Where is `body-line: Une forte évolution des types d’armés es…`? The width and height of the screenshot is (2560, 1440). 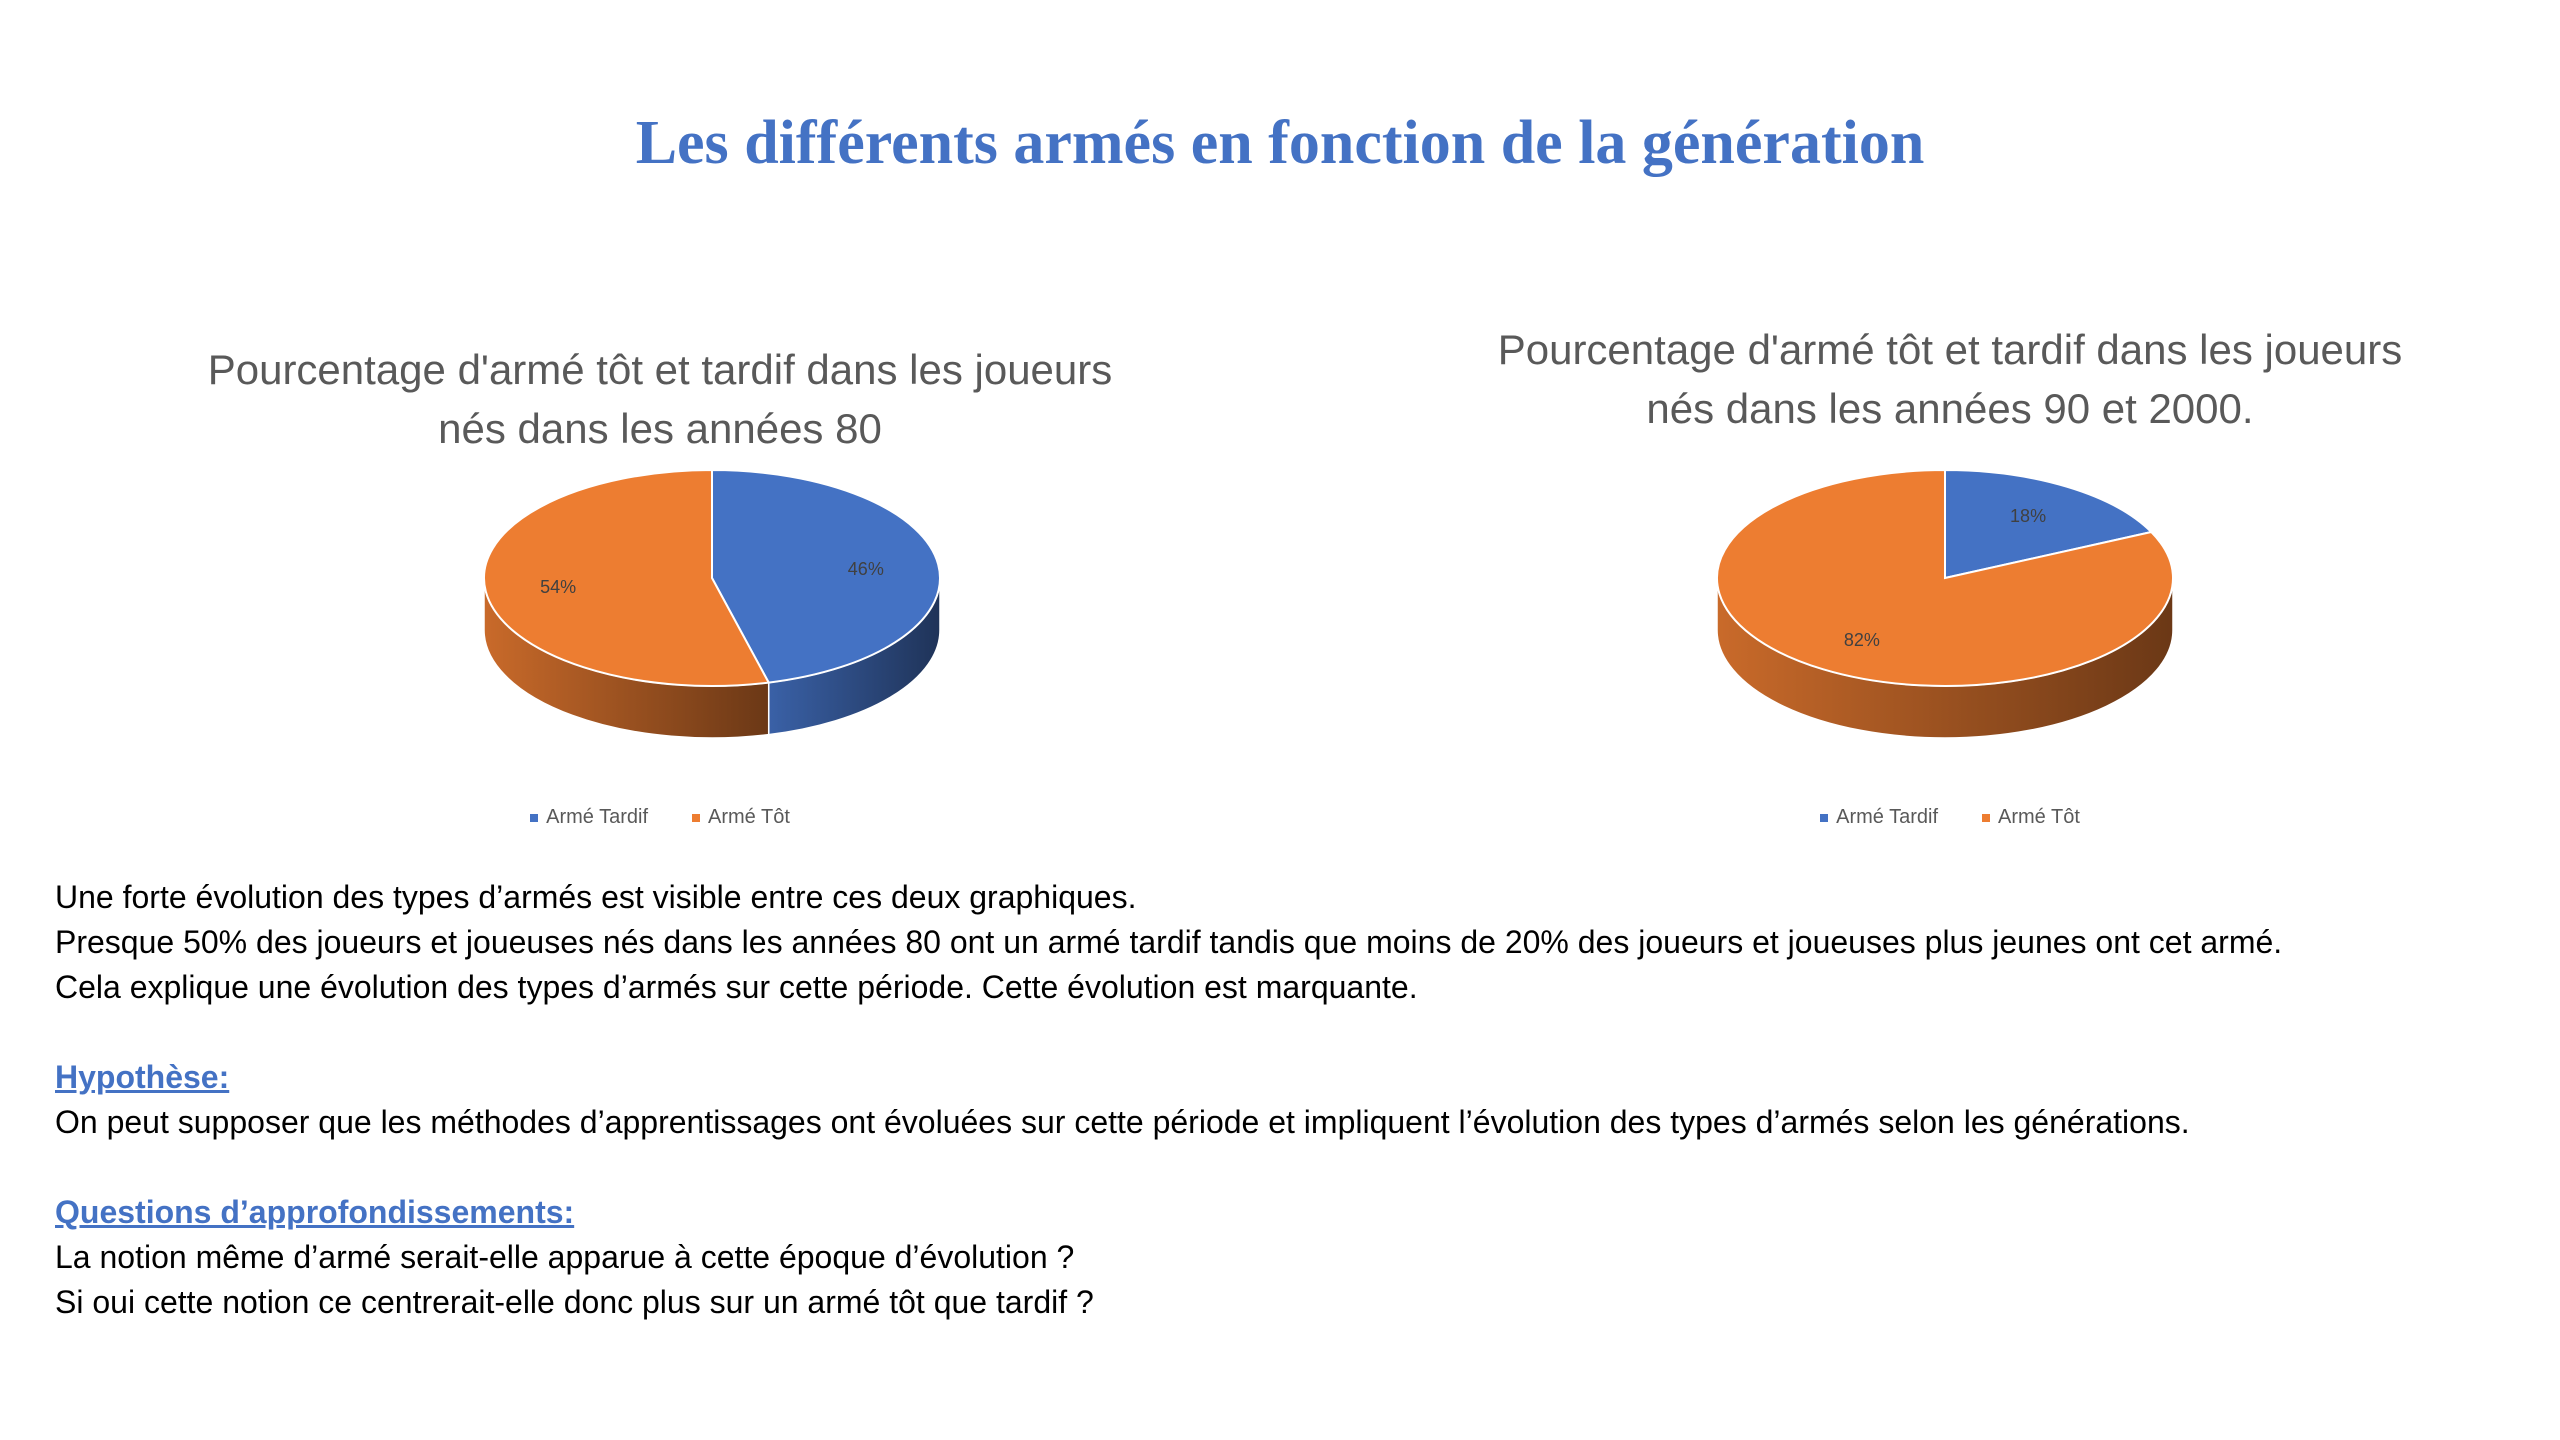 body-line: Une forte évolution des types d’armés es… is located at coordinates (596, 897).